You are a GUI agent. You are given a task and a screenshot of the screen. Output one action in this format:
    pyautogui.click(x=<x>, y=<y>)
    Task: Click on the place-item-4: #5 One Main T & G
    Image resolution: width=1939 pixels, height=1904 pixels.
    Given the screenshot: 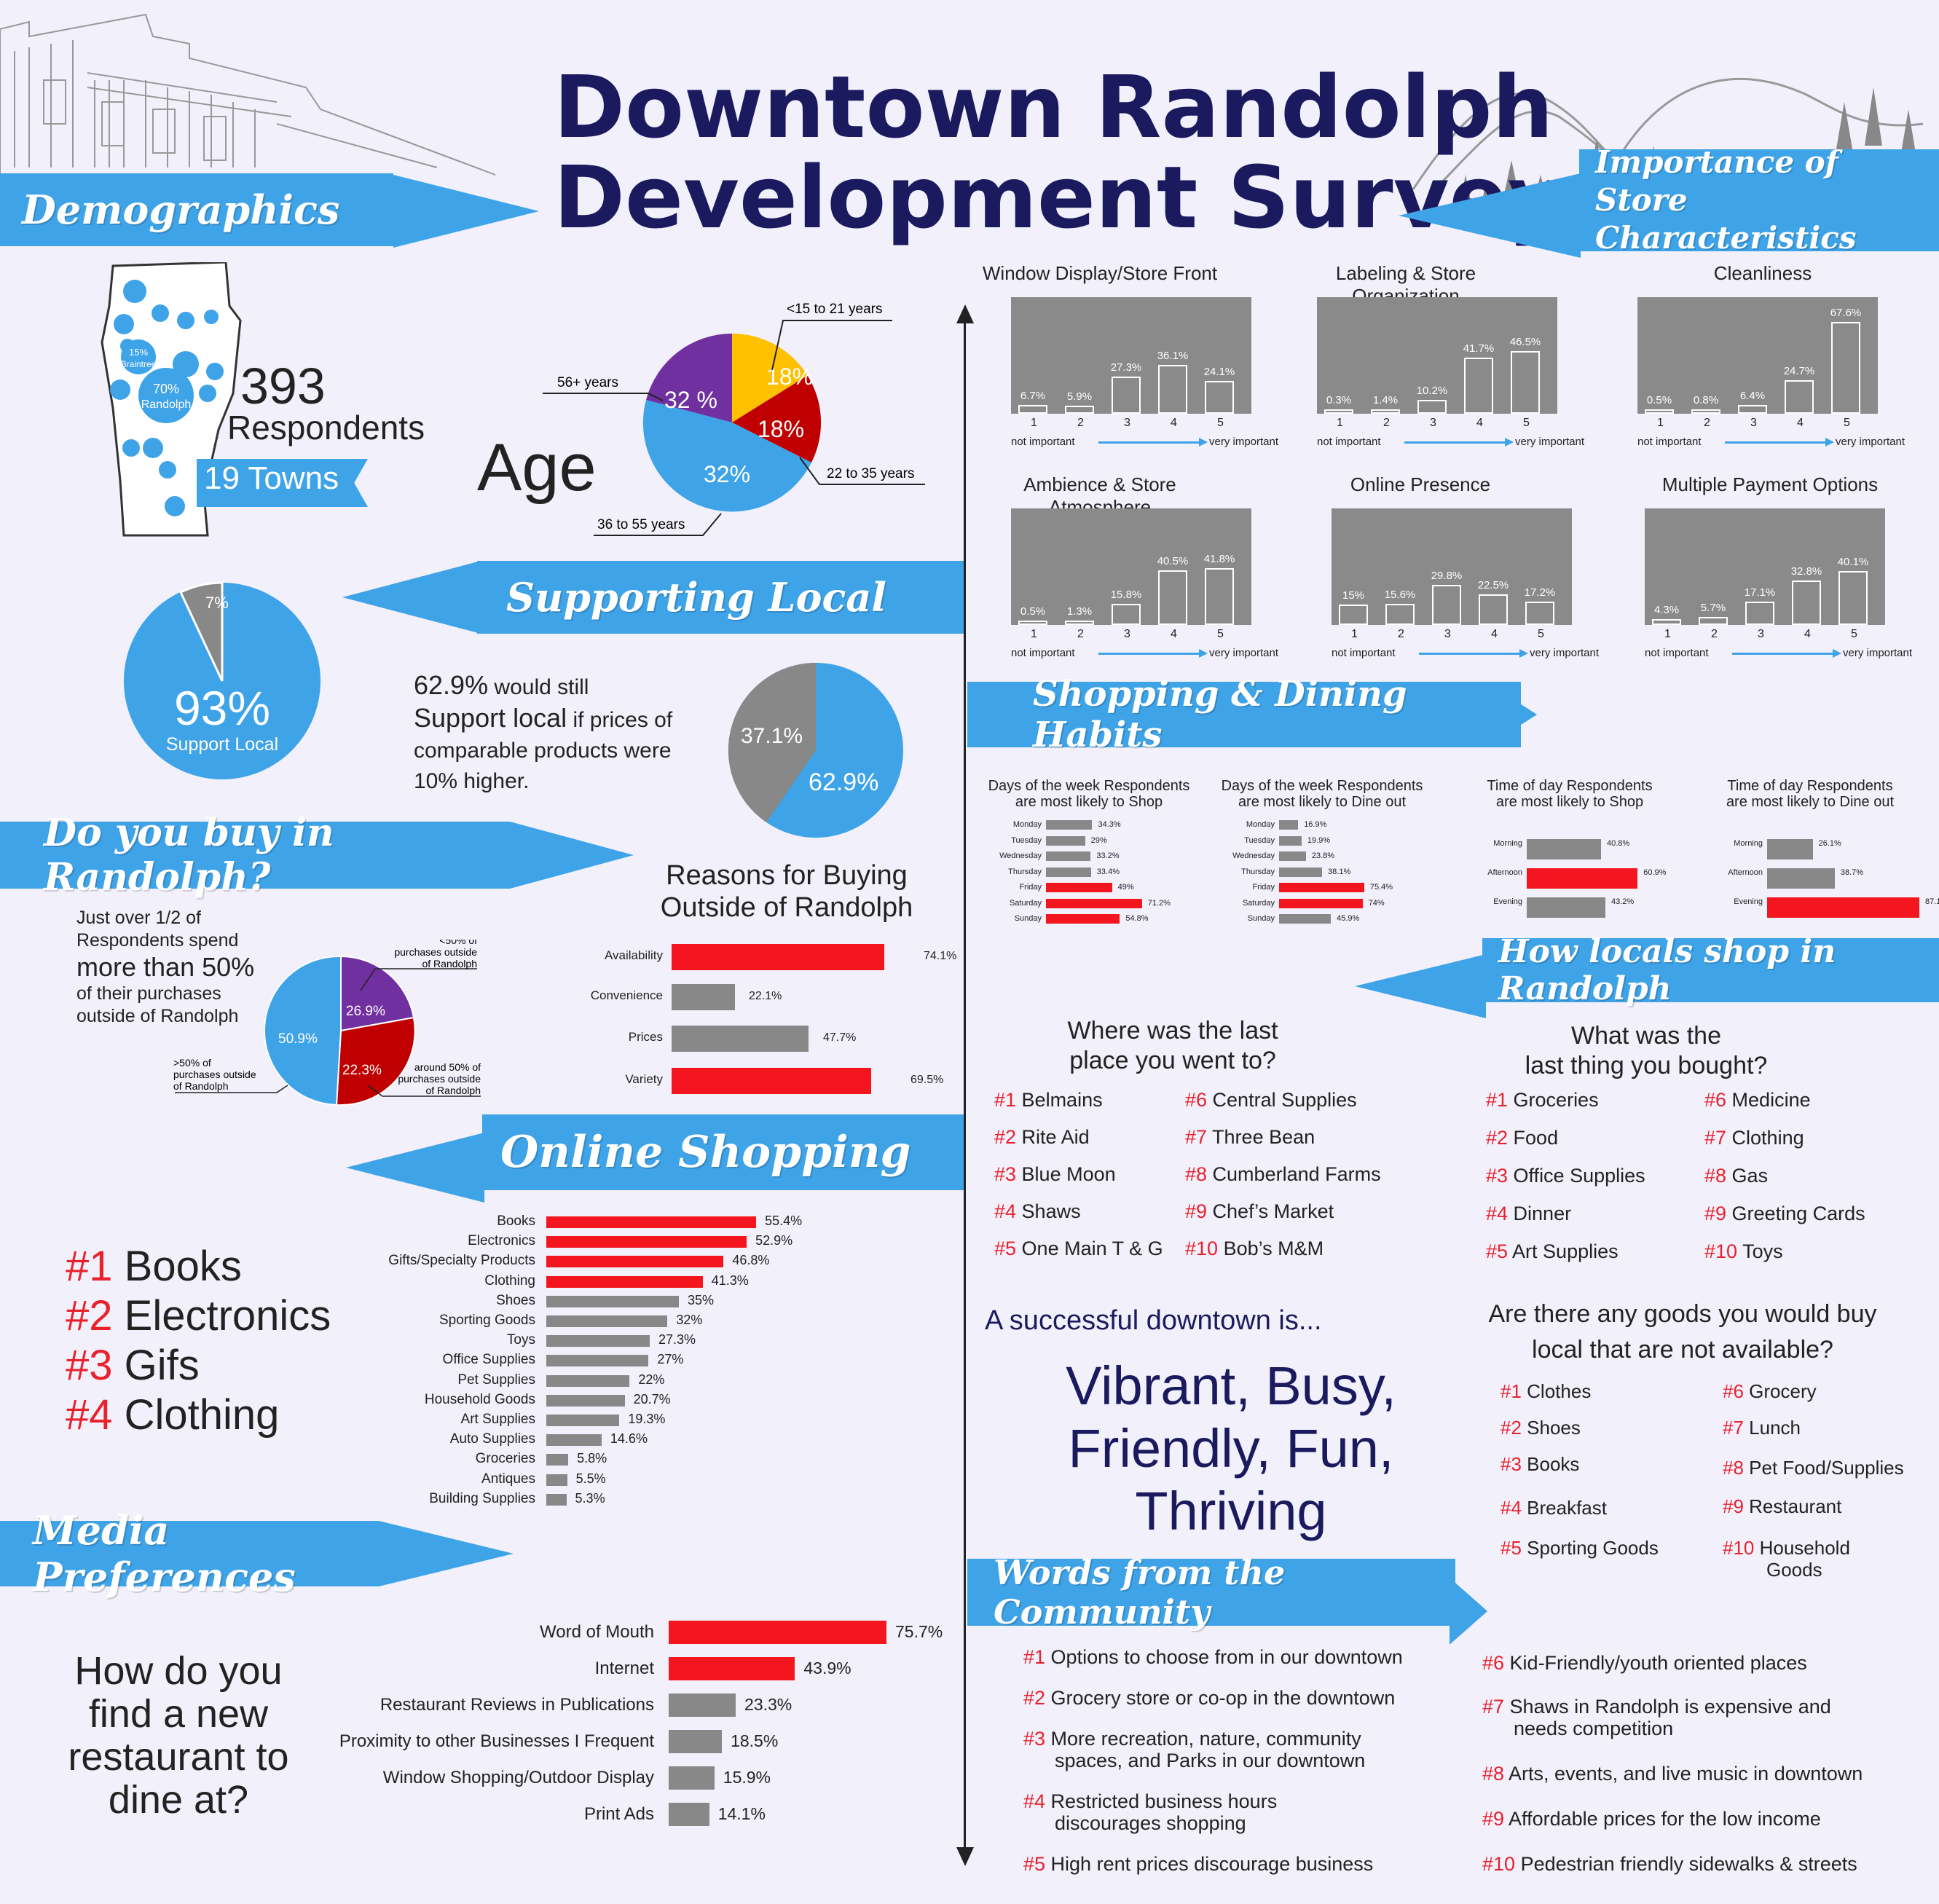 What is the action you would take?
    pyautogui.click(x=1078, y=1249)
    